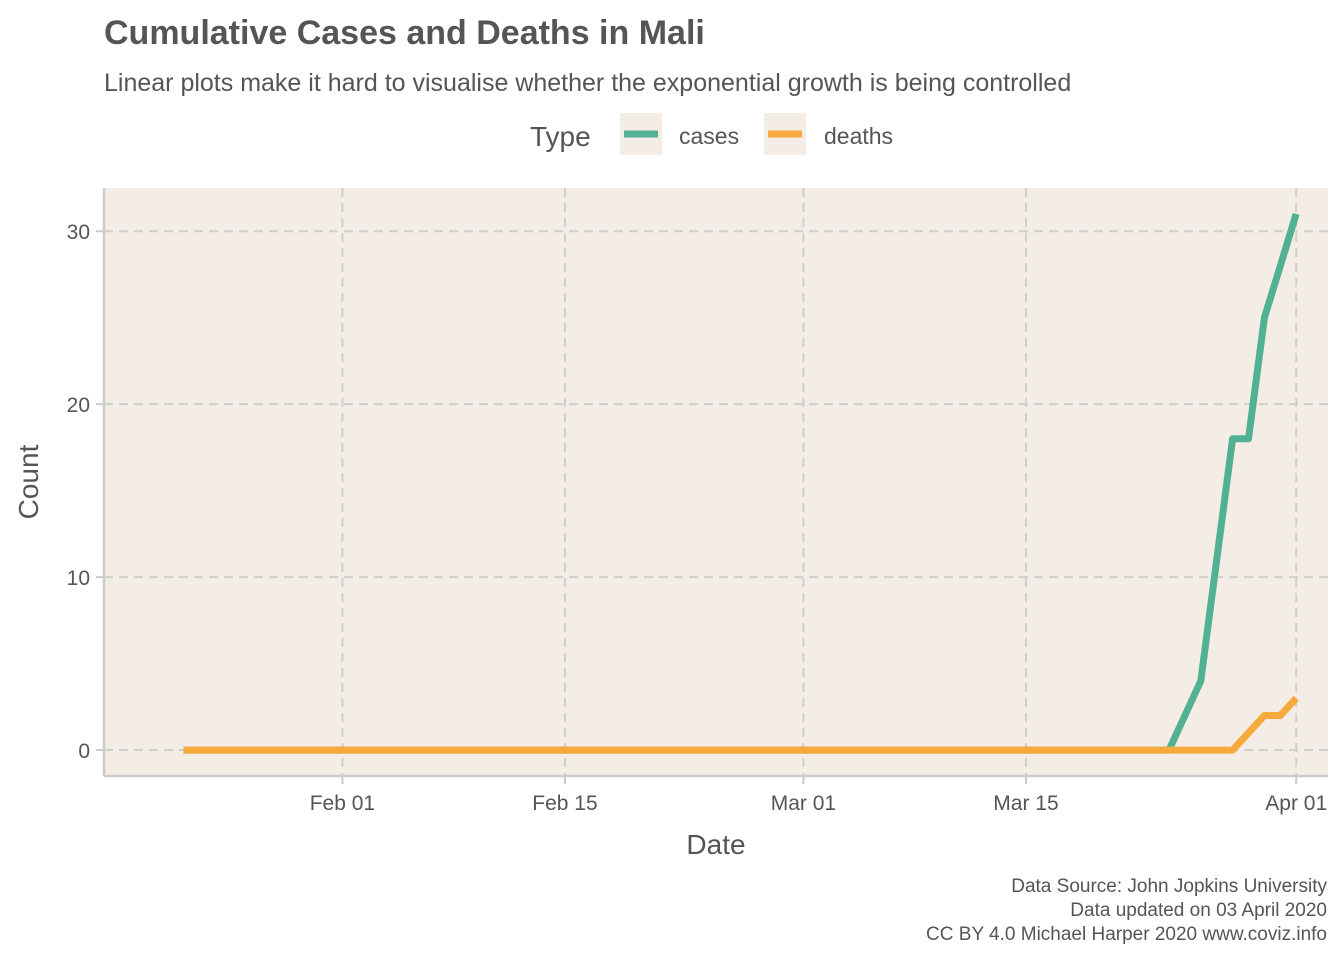 The image size is (1344, 960). I want to click on chart-title: Cumulative Cases and Deaths in Mali, so click(404, 33).